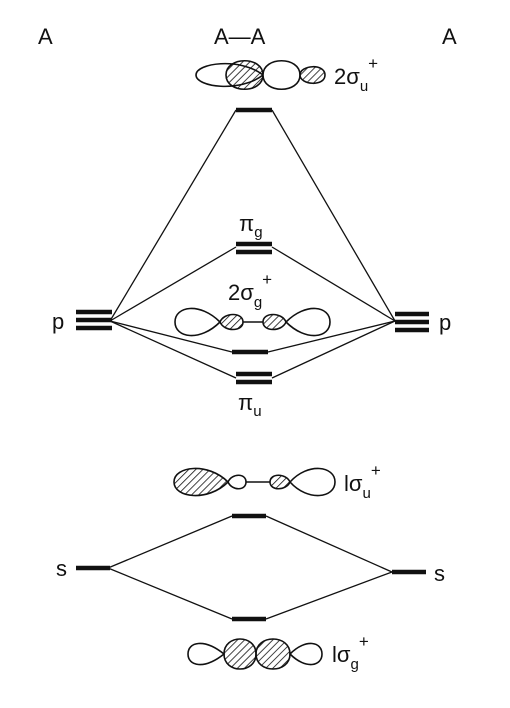 This screenshot has height=708, width=510. I want to click on s-right-label: s, so click(439, 573).